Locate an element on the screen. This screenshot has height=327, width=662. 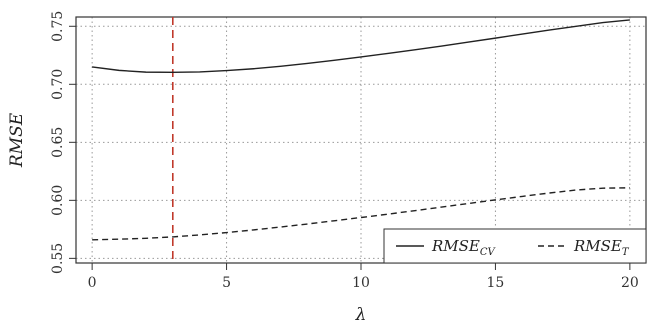
legend-label-subscript: T is located at coordinates (626, 252).